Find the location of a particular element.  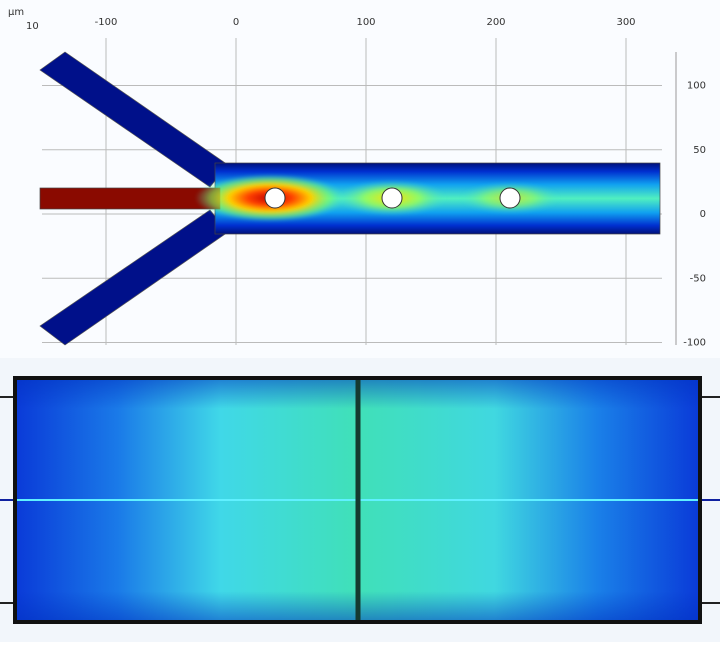

x-tick-label: -100 is located at coordinates (106, 22).